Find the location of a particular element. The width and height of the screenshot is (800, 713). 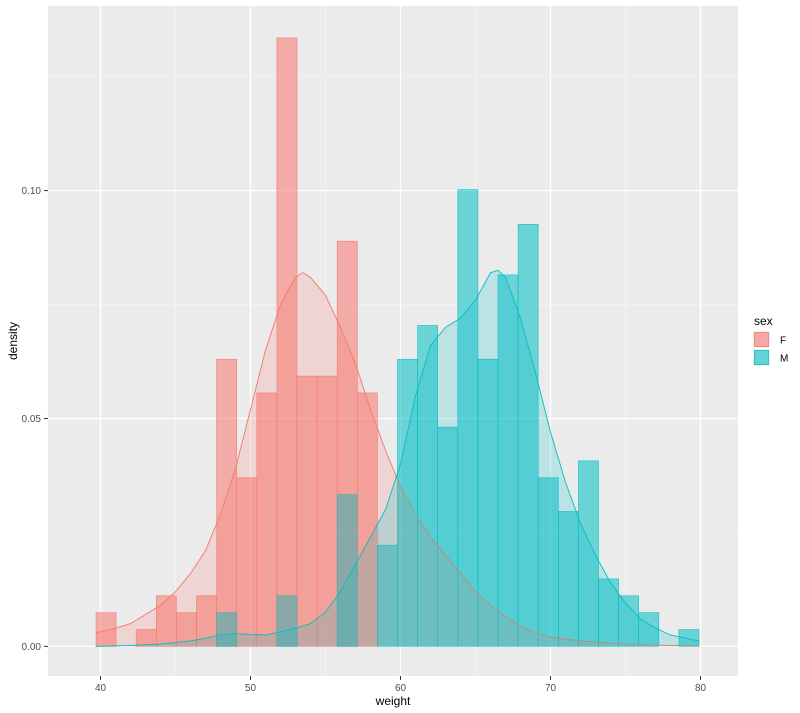

legend: sex FM is located at coordinates (770, 340).